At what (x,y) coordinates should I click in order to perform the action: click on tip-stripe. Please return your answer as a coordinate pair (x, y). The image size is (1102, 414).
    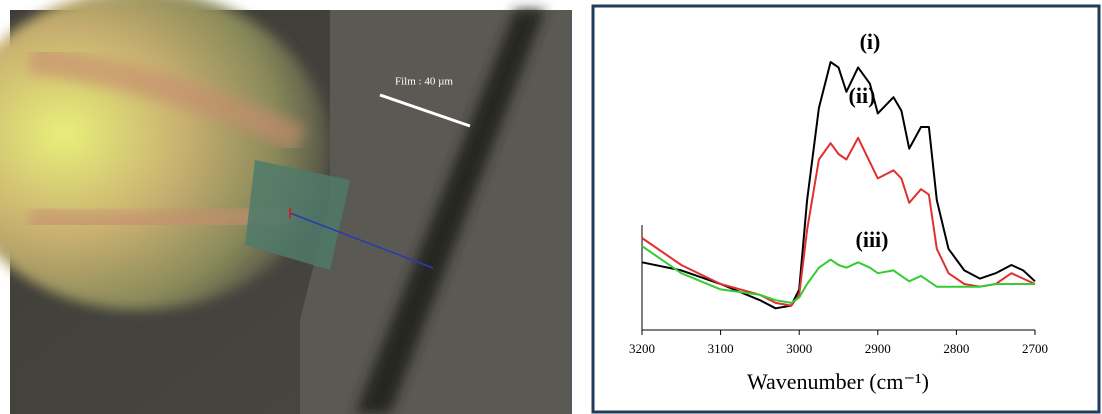
    Looking at the image, I should click on (167, 99).